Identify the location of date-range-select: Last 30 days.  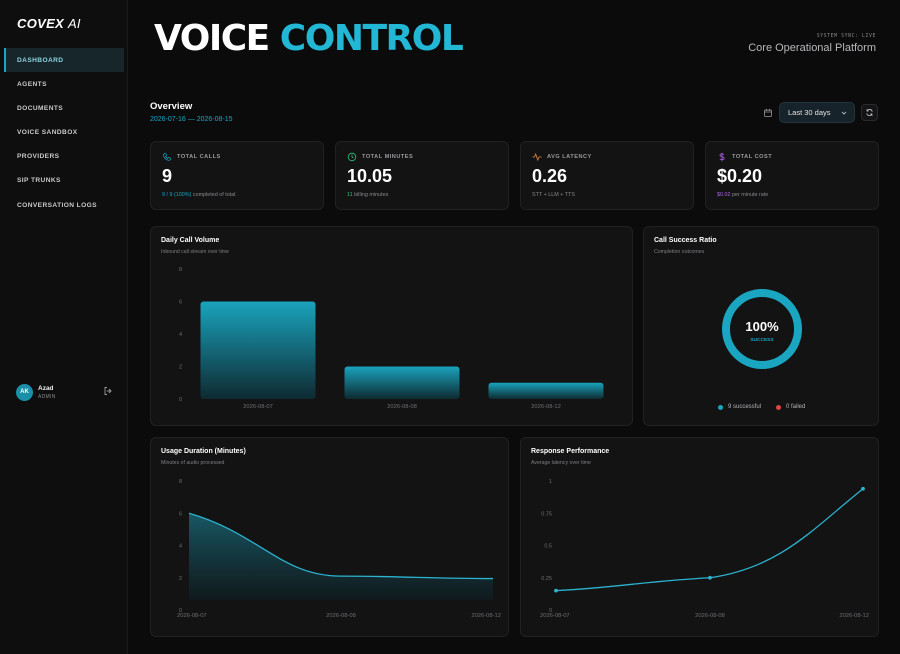
(817, 112).